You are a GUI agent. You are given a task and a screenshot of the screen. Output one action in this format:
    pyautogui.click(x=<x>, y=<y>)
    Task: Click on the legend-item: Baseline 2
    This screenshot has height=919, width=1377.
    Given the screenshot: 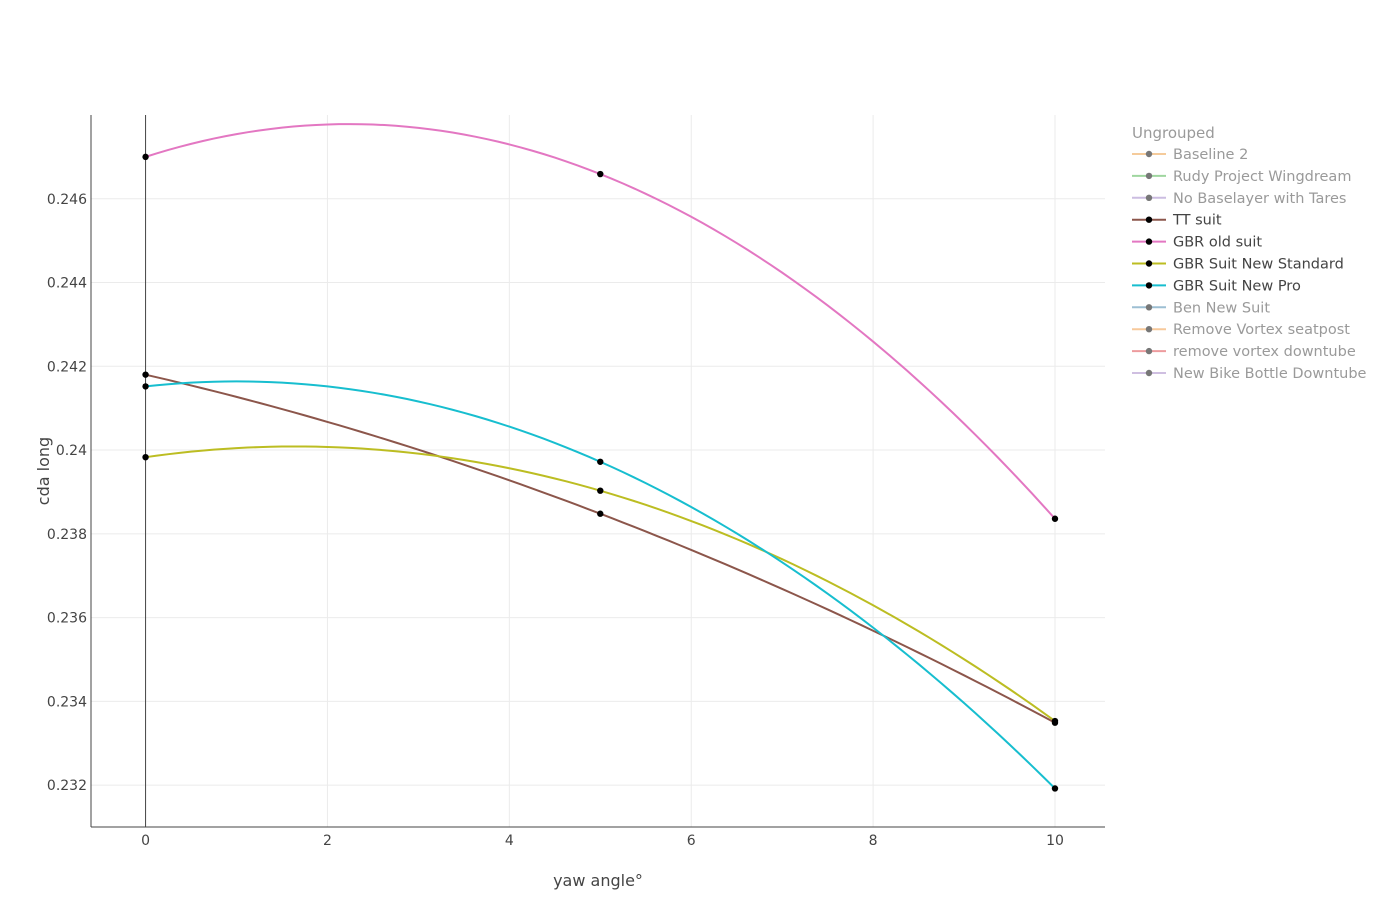 What is the action you would take?
    pyautogui.click(x=1190, y=155)
    